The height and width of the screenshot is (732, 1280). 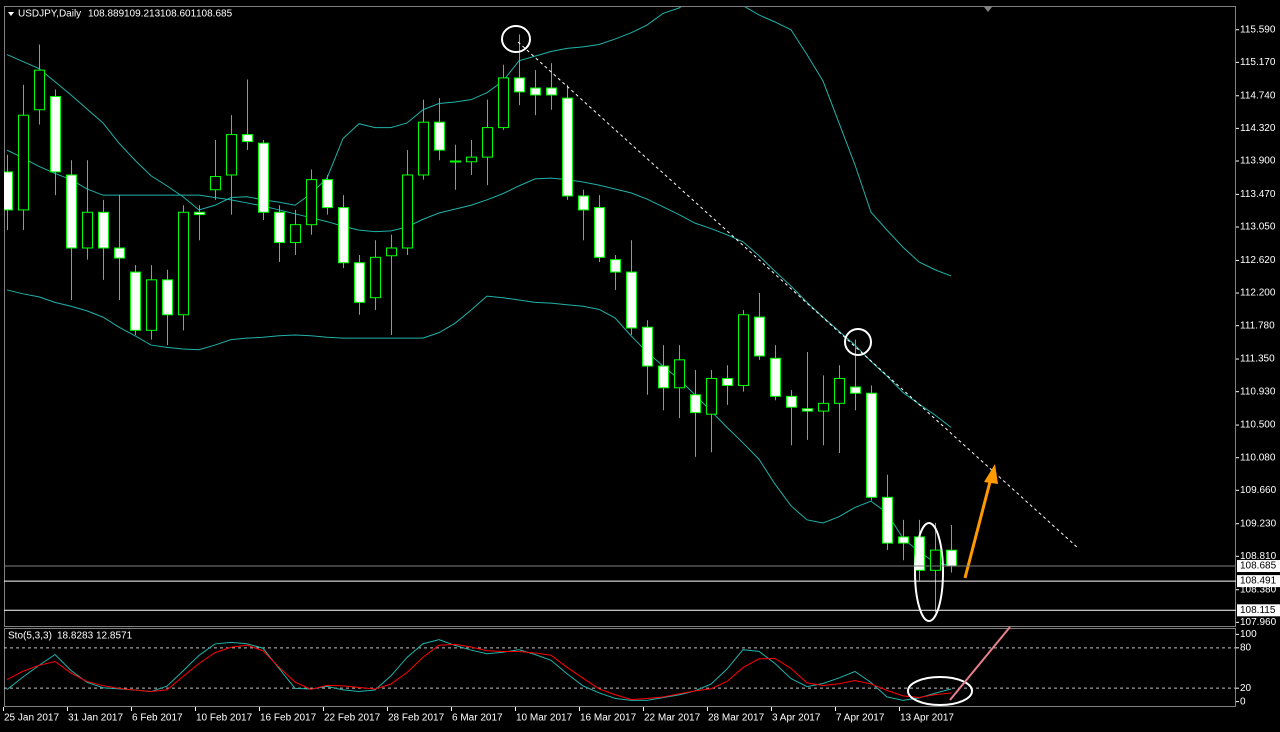 What do you see at coordinates (49, 14) in the screenshot?
I see `chart-title: USDJPY,Daily` at bounding box center [49, 14].